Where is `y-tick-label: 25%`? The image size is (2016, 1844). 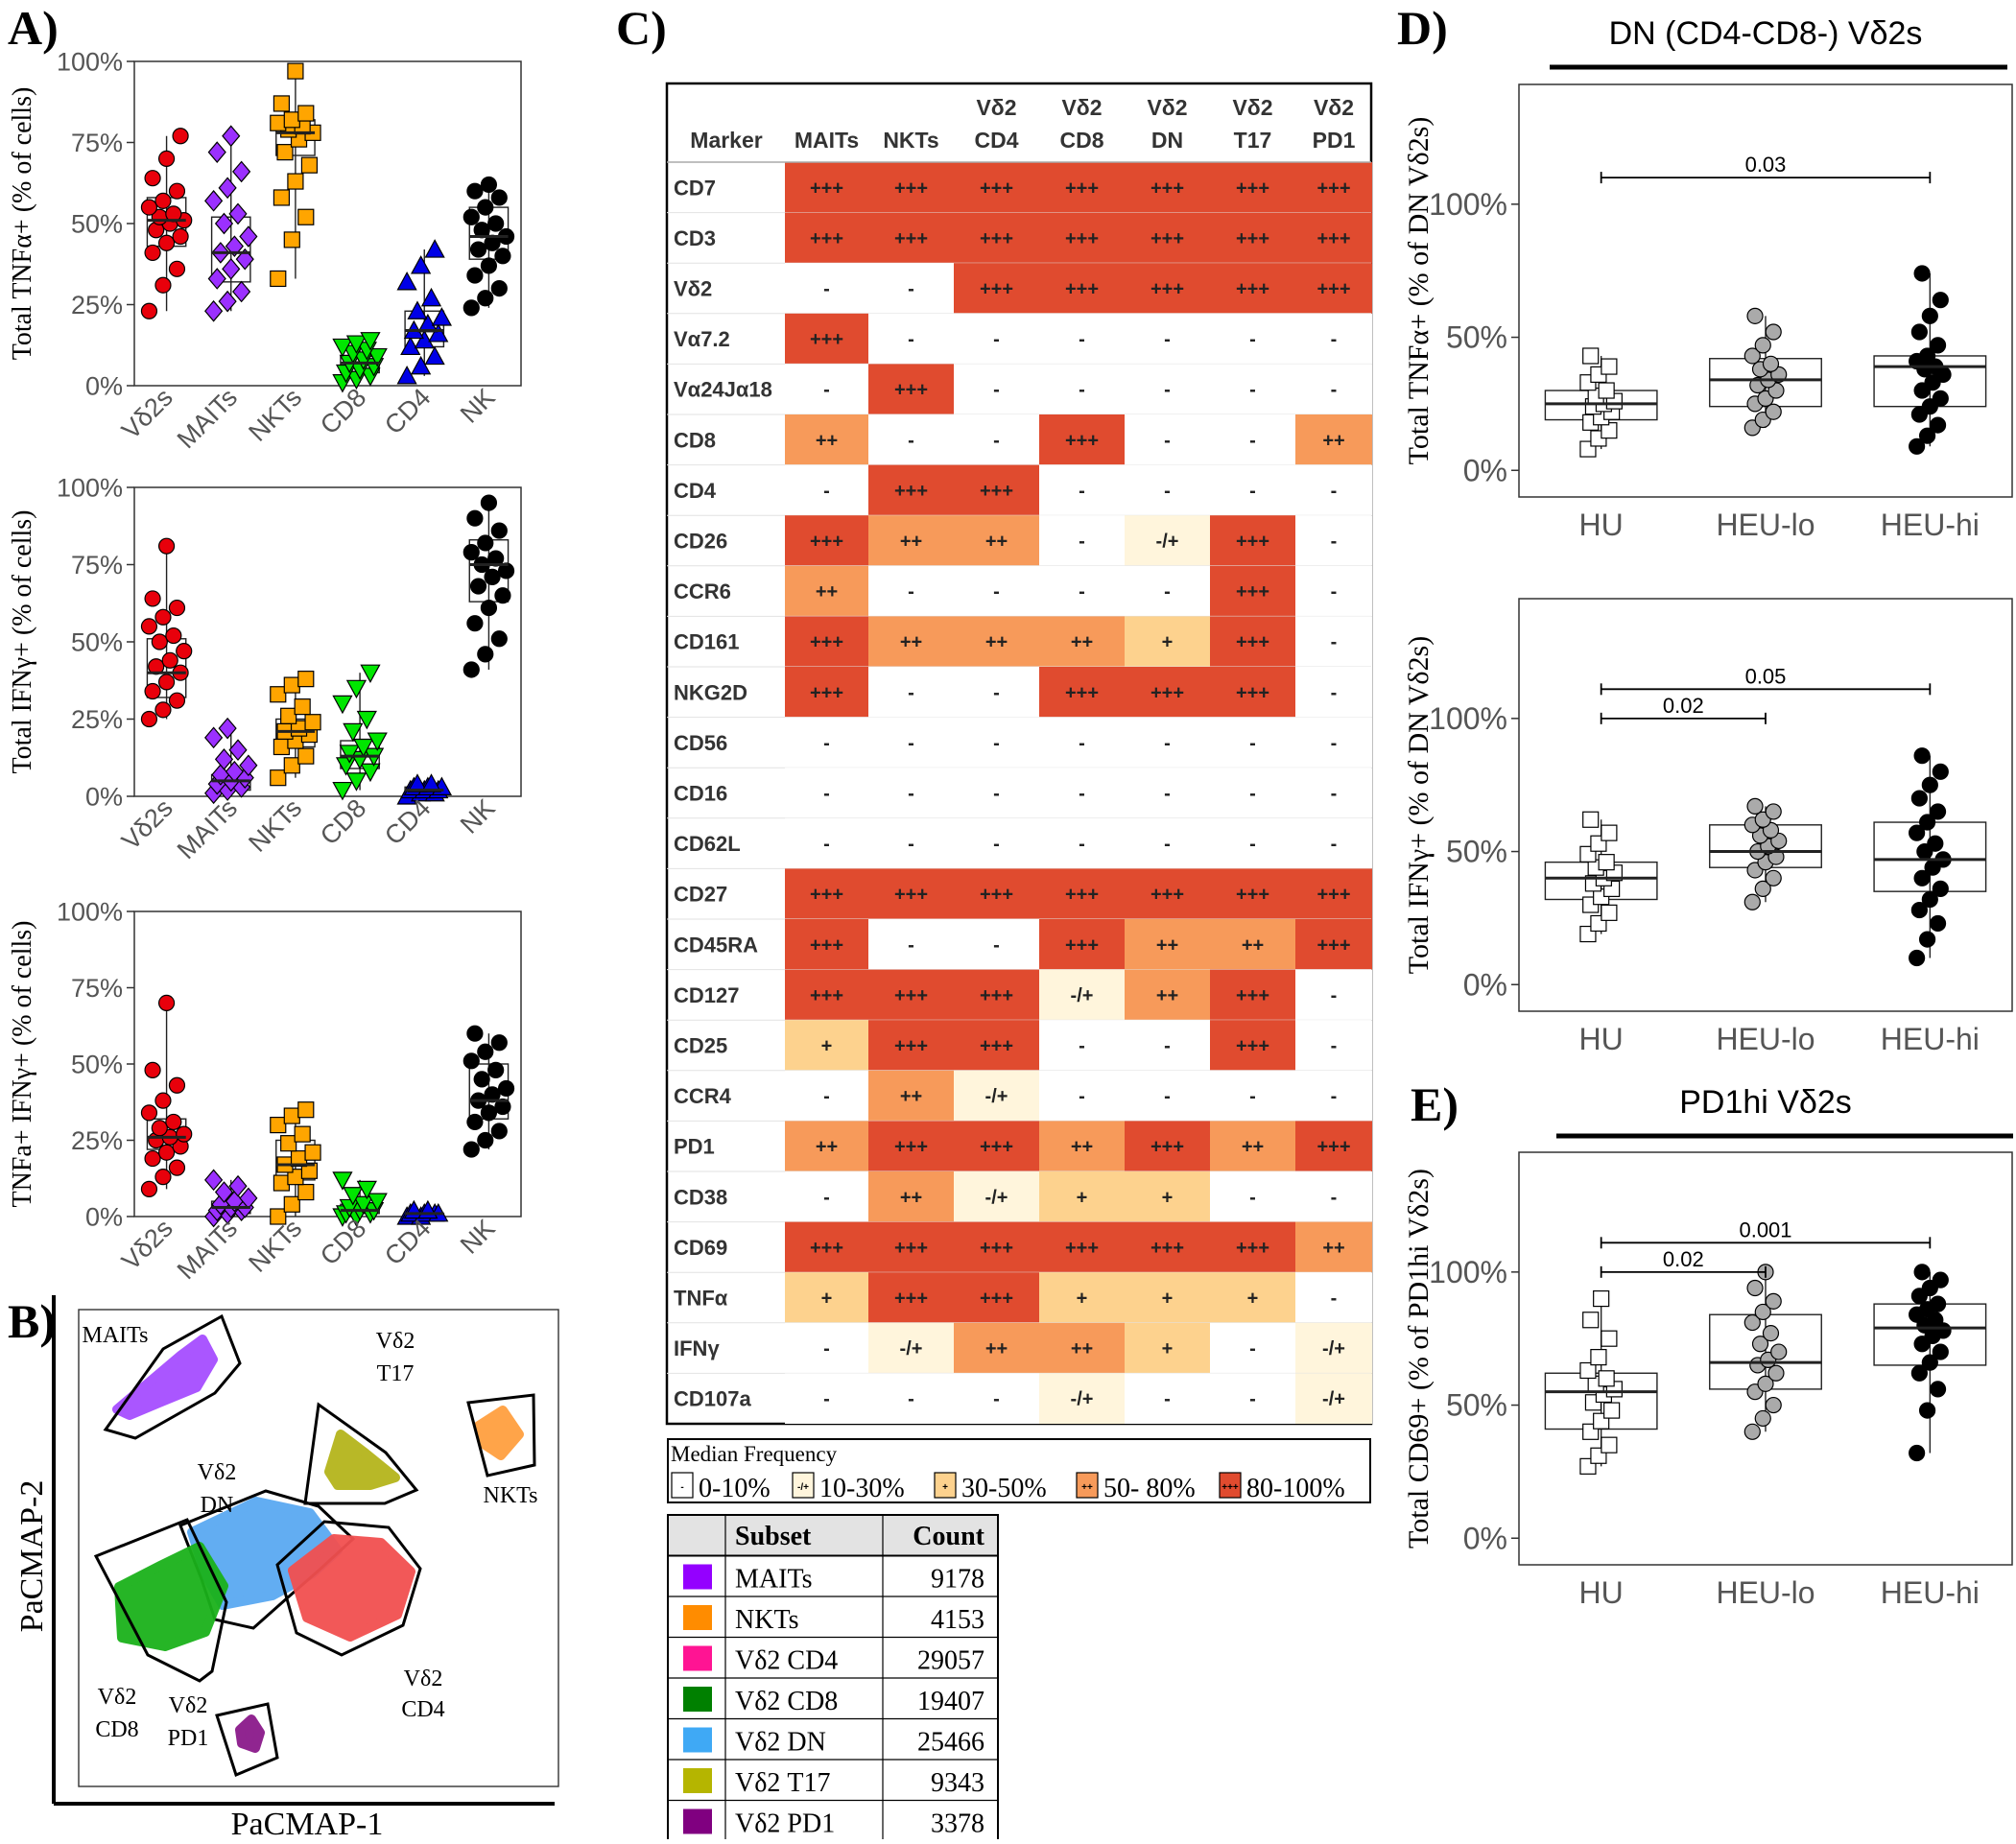
y-tick-label: 25% is located at coordinates (97, 305).